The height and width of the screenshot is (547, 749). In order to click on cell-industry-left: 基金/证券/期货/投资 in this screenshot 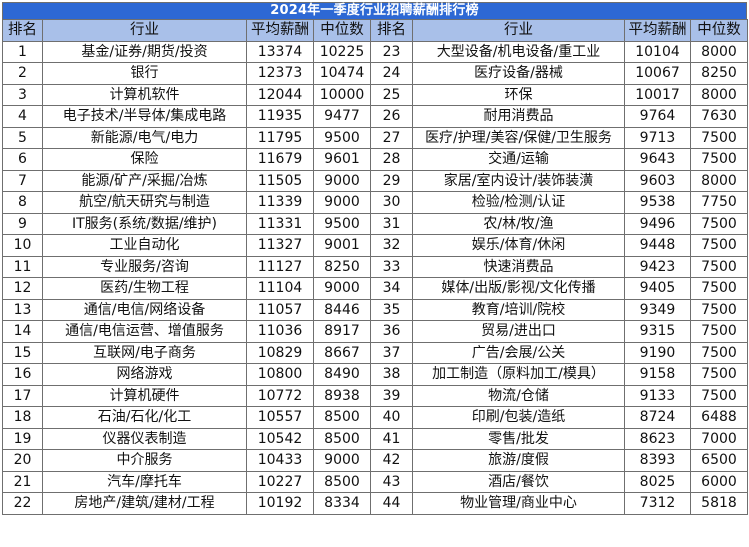, I will do `click(144, 51)`.